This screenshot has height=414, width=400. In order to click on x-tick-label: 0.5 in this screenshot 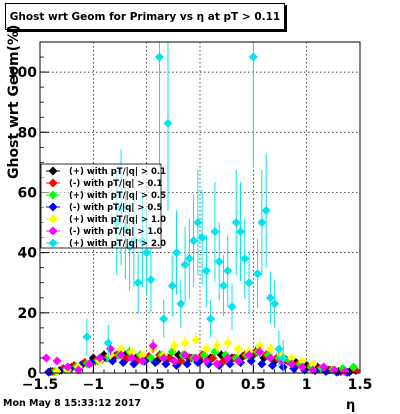, I will do `click(253, 385)`.